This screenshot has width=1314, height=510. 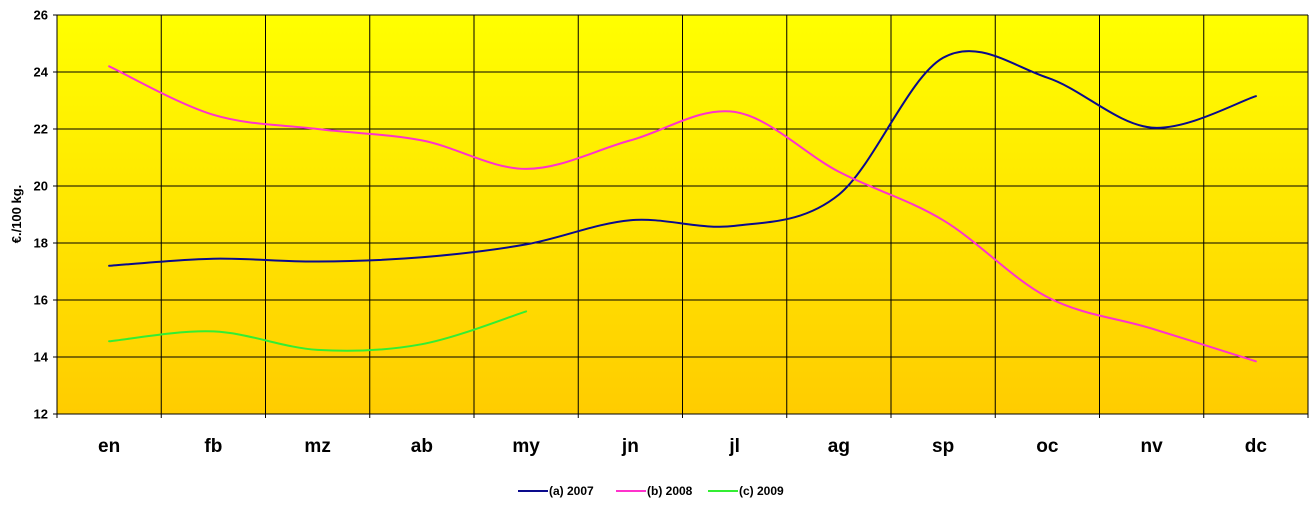 I want to click on x-tick-label: oc, so click(x=1047, y=446).